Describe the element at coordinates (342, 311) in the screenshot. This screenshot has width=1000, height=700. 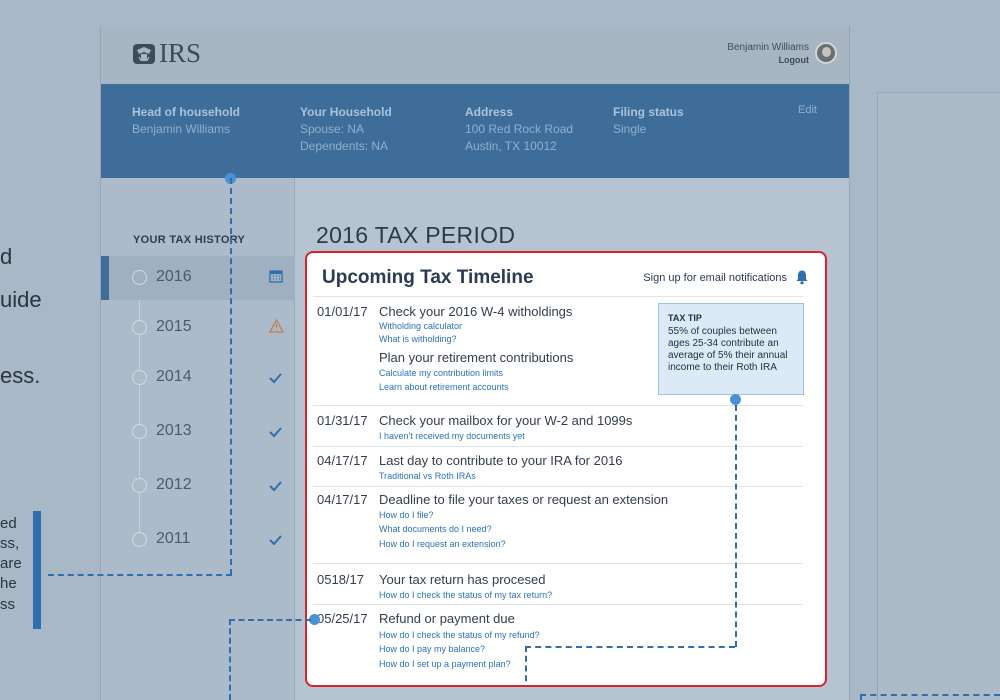
I see `timeline-date: 01/01/17` at that location.